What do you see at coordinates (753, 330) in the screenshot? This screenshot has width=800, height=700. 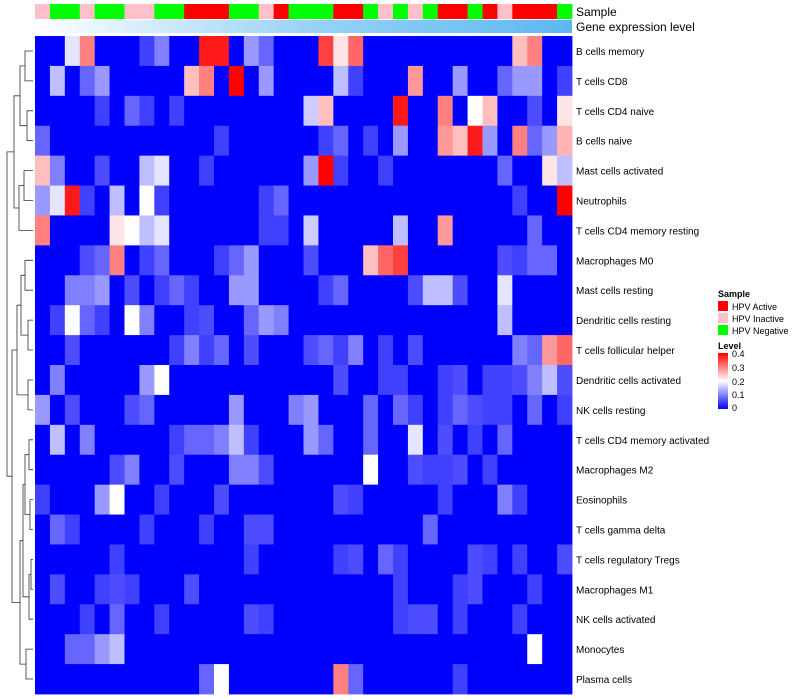 I see `legend-item-hpv-negative: HPV Negative` at bounding box center [753, 330].